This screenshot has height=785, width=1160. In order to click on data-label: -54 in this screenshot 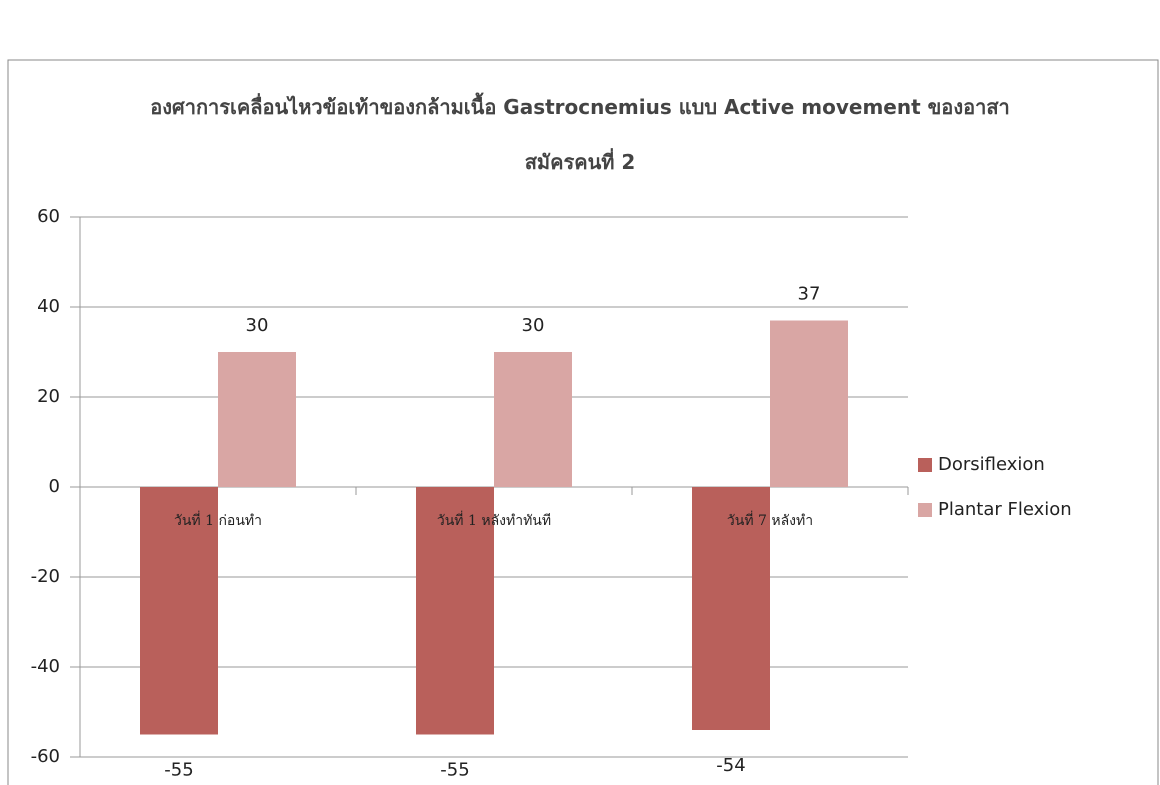, I will do `click(730, 765)`.